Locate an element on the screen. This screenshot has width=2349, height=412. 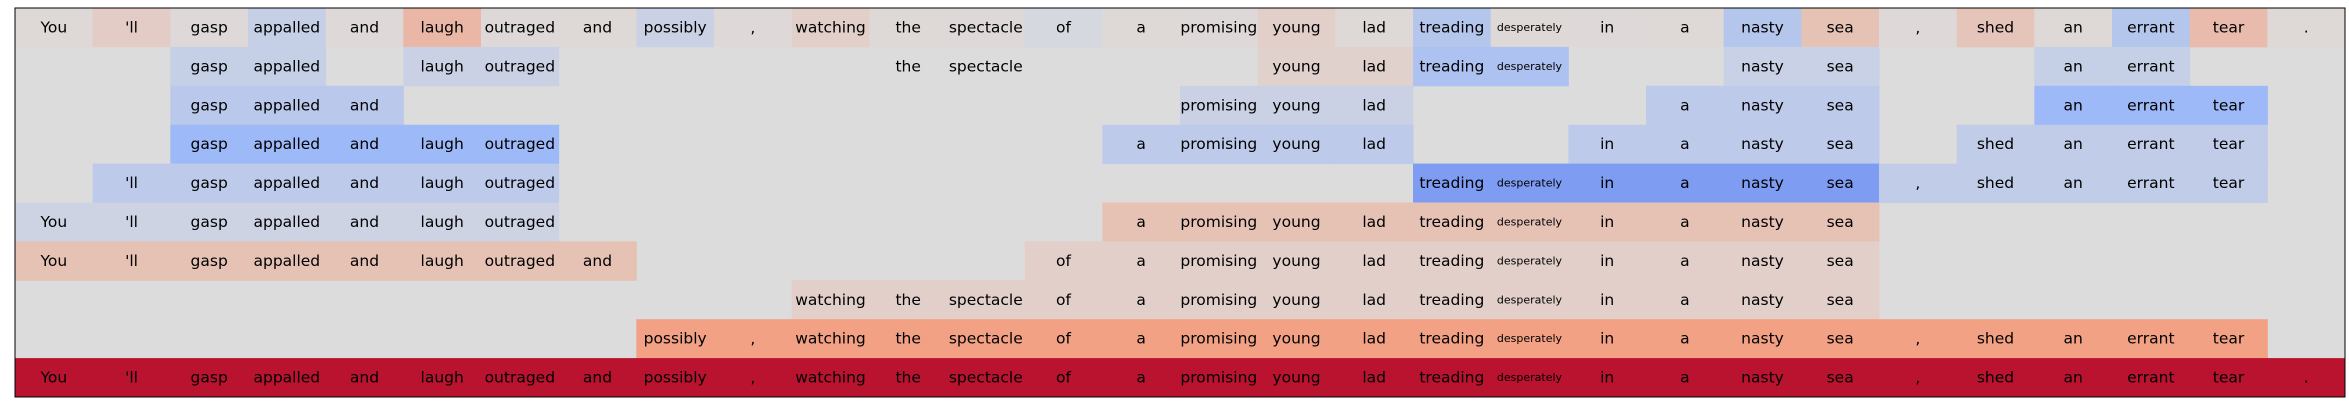
token-label: You is located at coordinates (53, 378).